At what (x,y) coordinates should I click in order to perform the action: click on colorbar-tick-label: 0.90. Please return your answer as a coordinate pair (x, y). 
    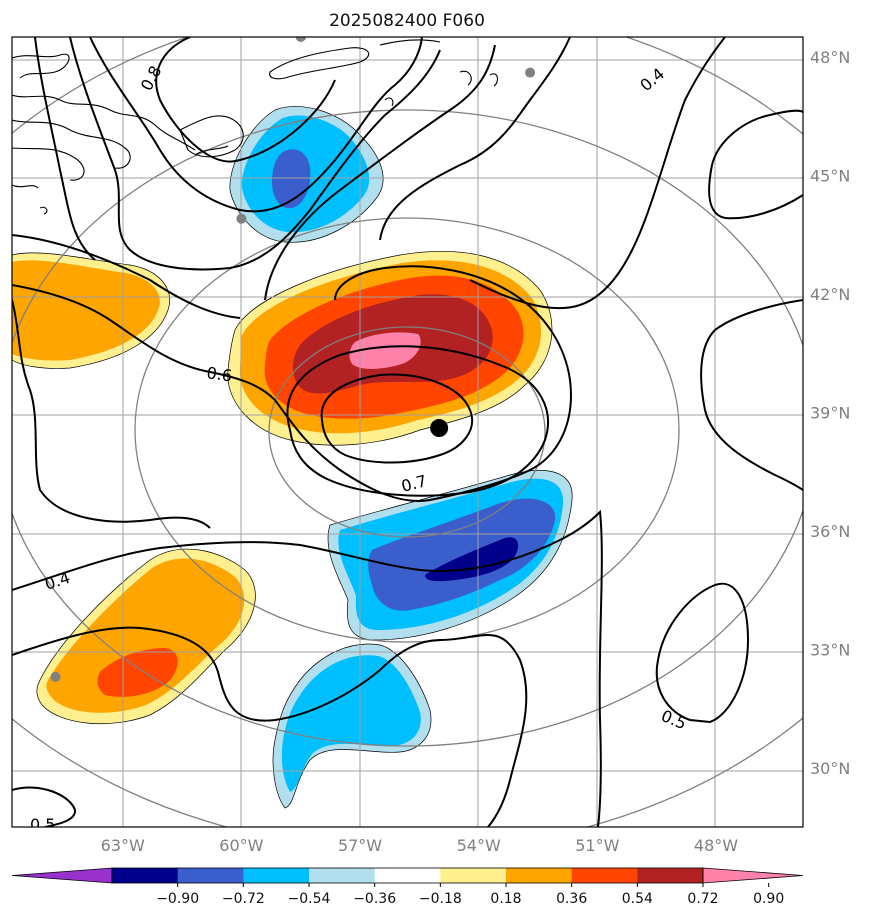
    Looking at the image, I should click on (768, 899).